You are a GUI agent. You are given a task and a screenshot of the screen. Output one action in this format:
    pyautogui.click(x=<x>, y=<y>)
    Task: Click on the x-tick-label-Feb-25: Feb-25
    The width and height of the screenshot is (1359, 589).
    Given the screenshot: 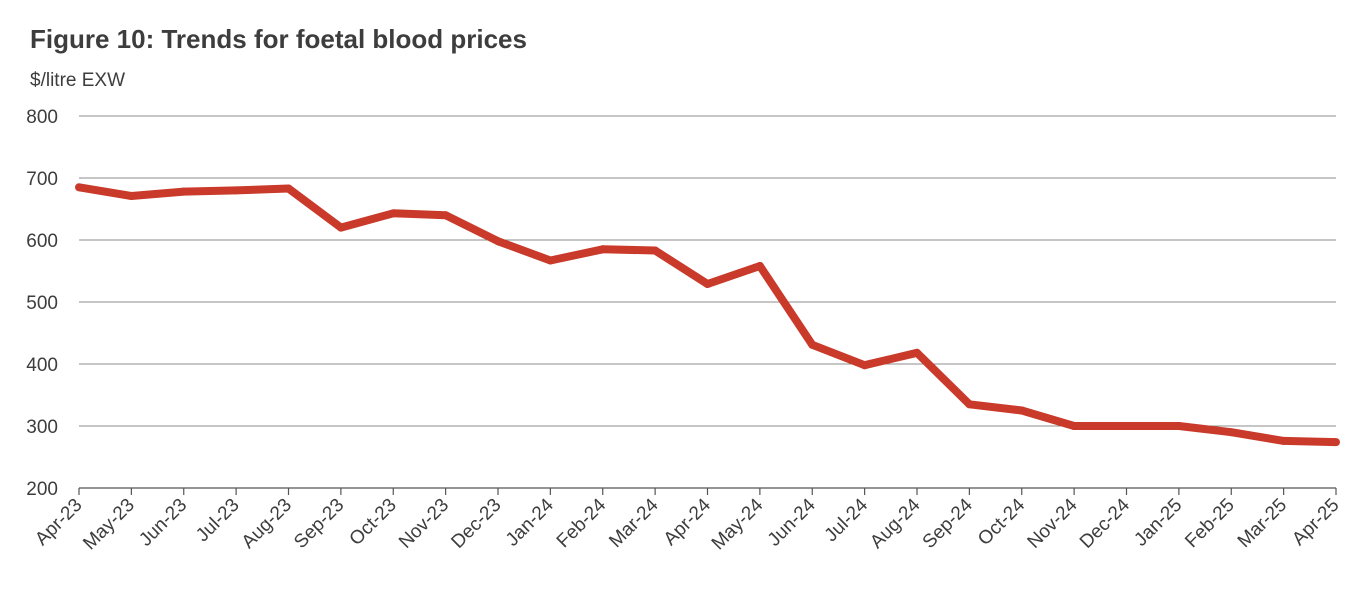 What is the action you would take?
    pyautogui.click(x=1209, y=523)
    